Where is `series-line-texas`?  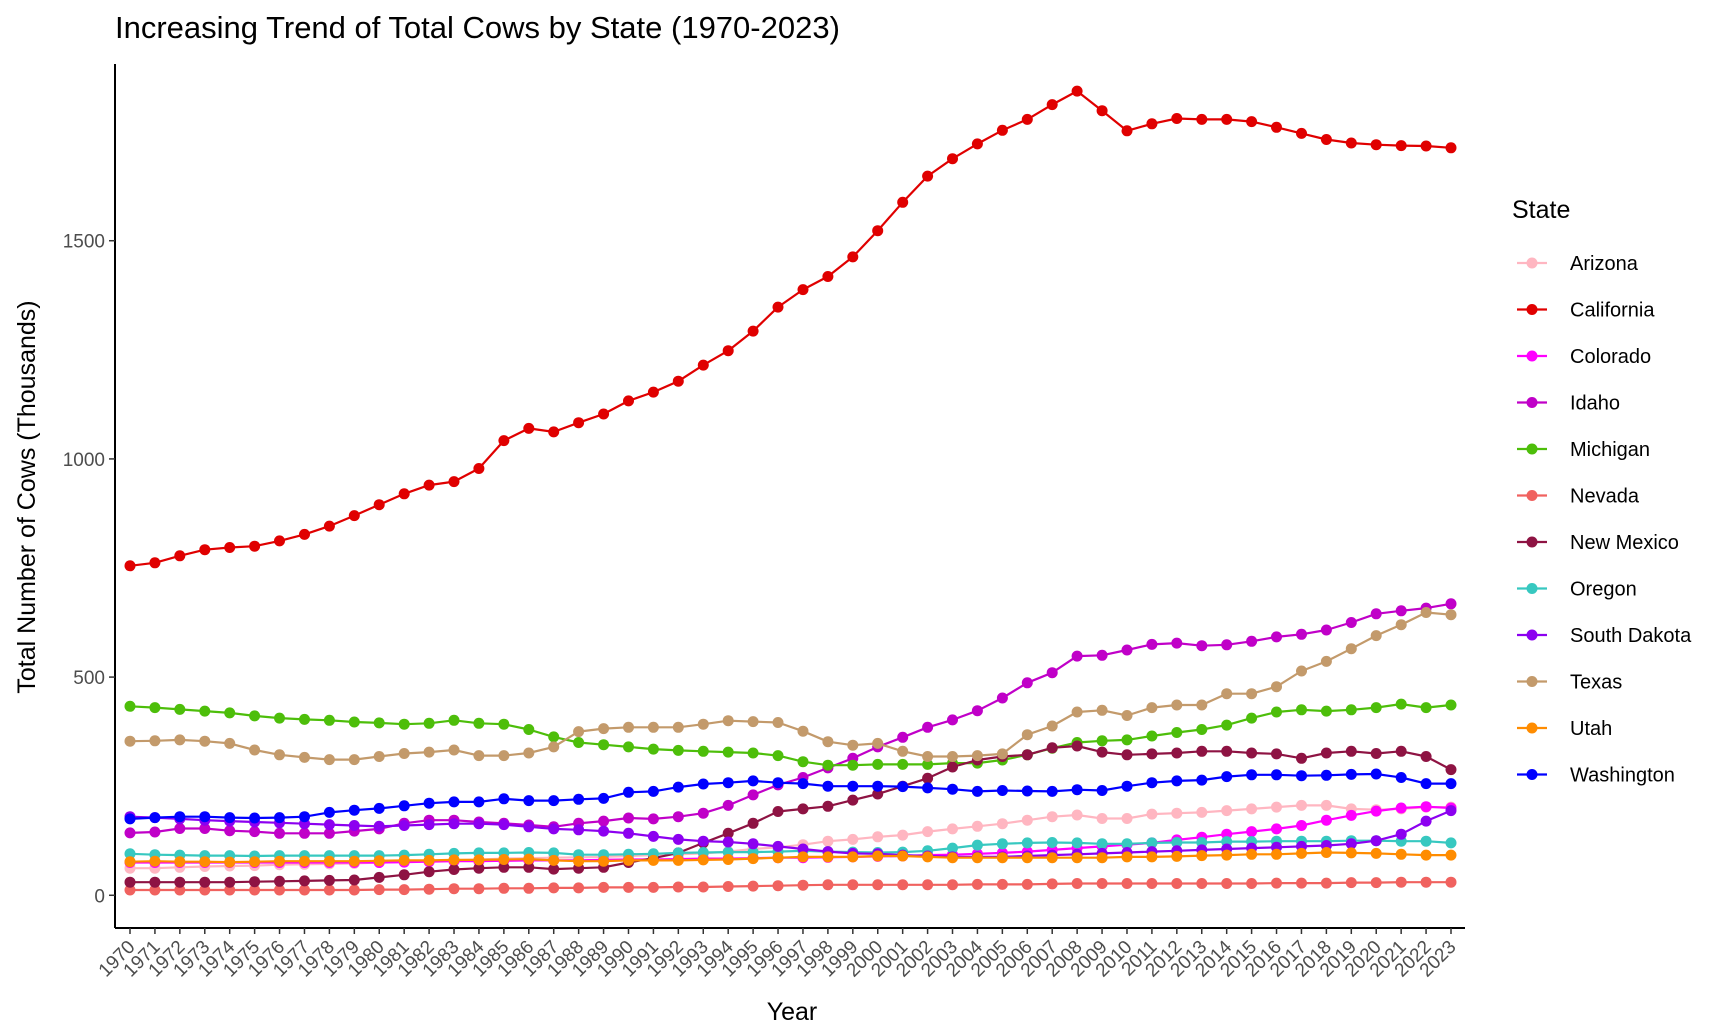
series-line-texas is located at coordinates (790, 686).